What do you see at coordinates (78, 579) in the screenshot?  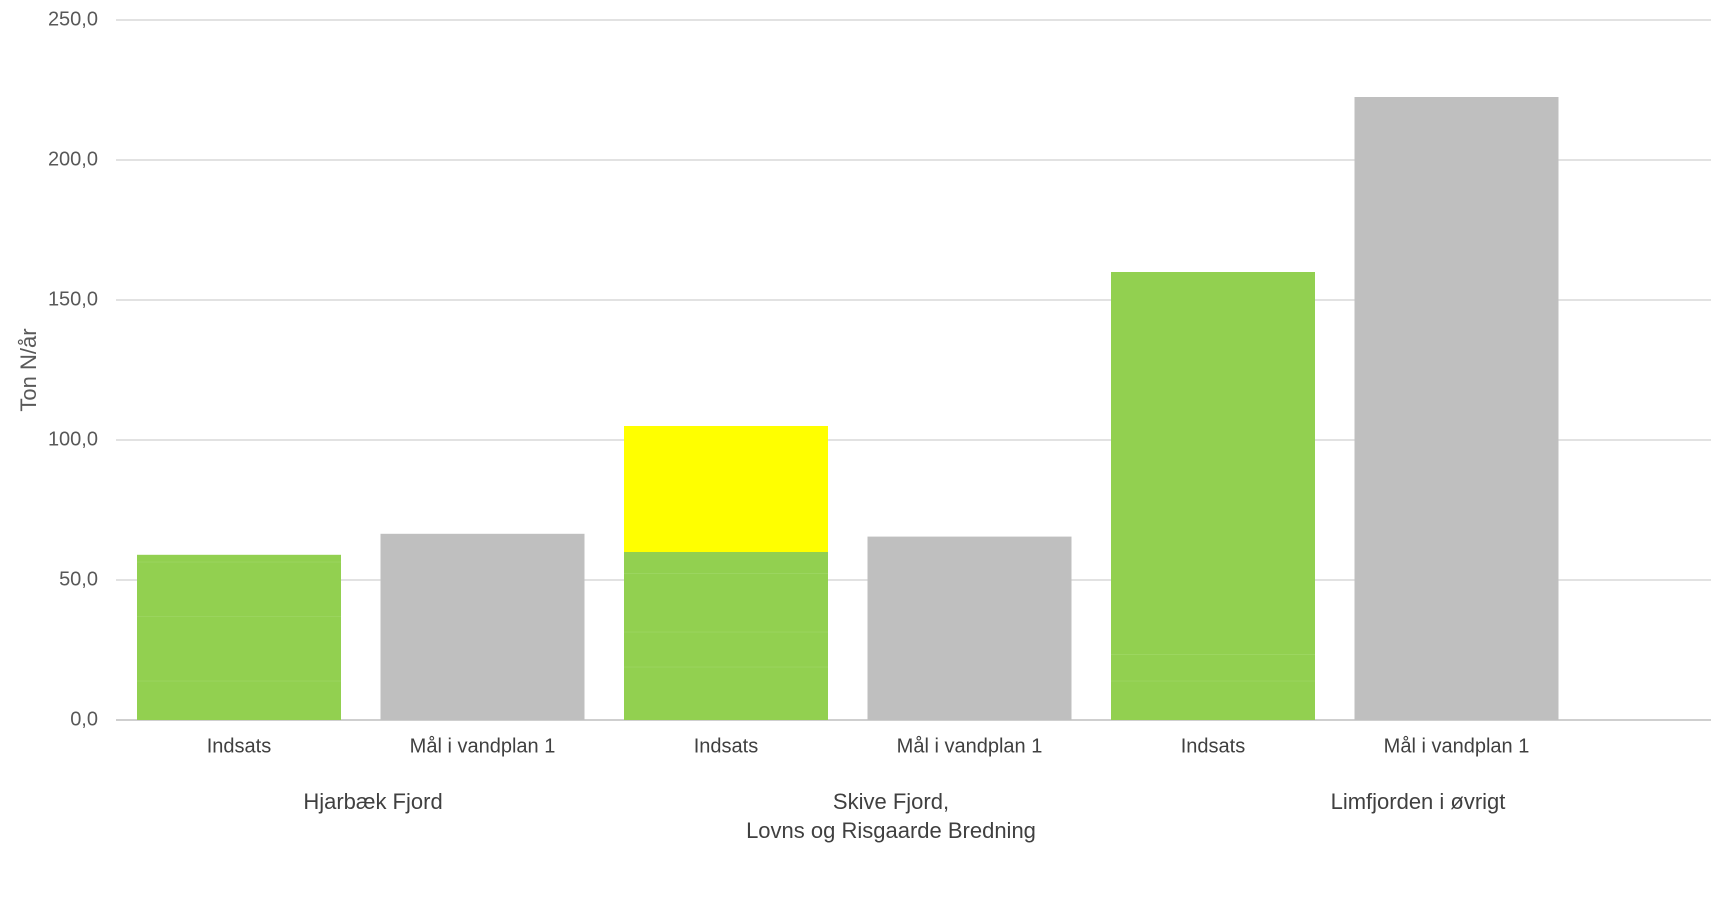 I see `y-tick-label: 50,0` at bounding box center [78, 579].